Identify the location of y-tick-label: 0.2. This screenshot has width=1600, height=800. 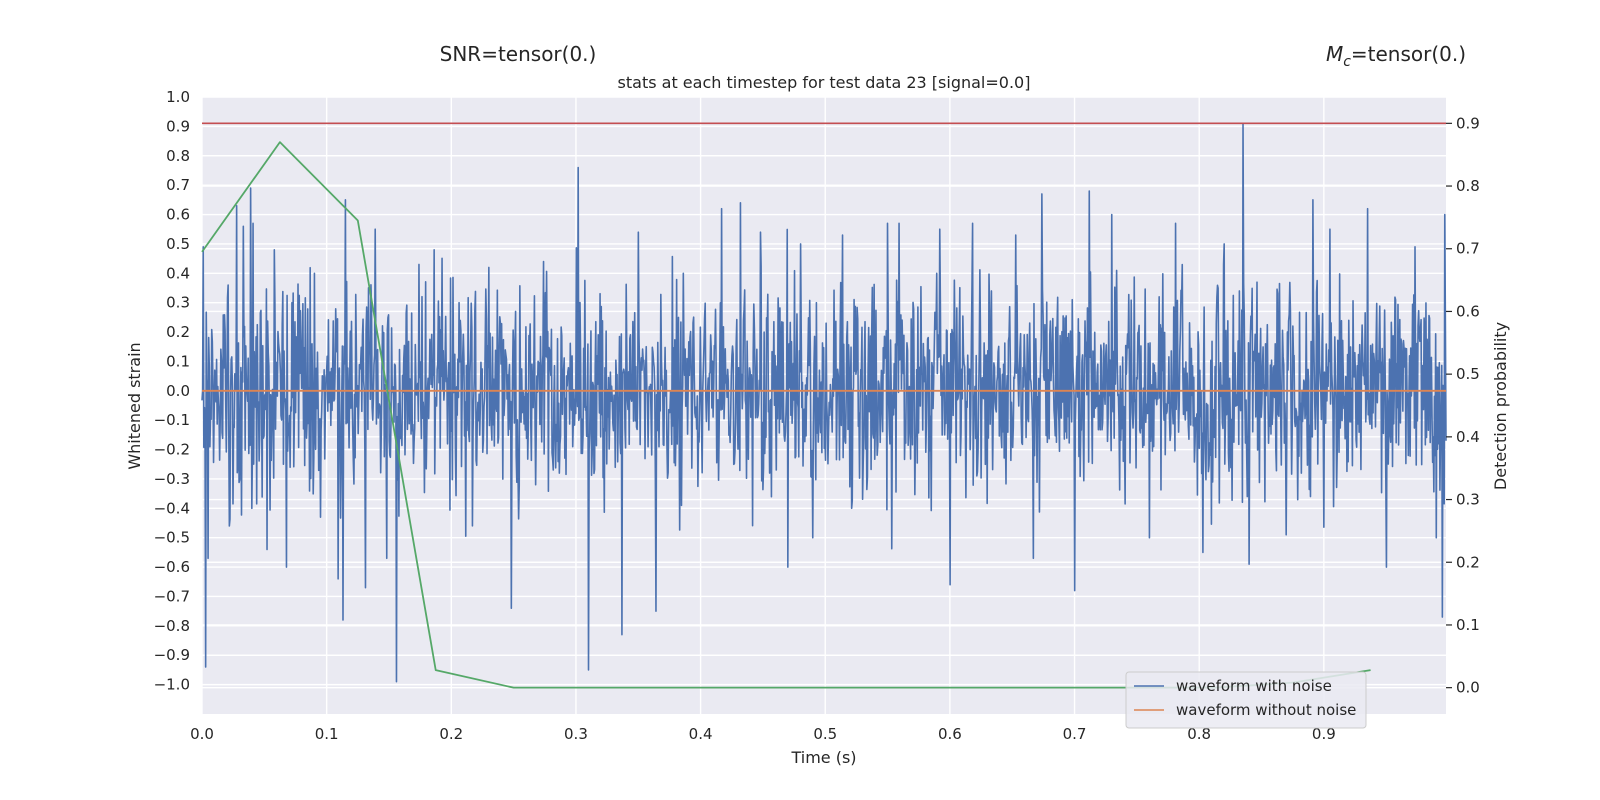
(178, 332).